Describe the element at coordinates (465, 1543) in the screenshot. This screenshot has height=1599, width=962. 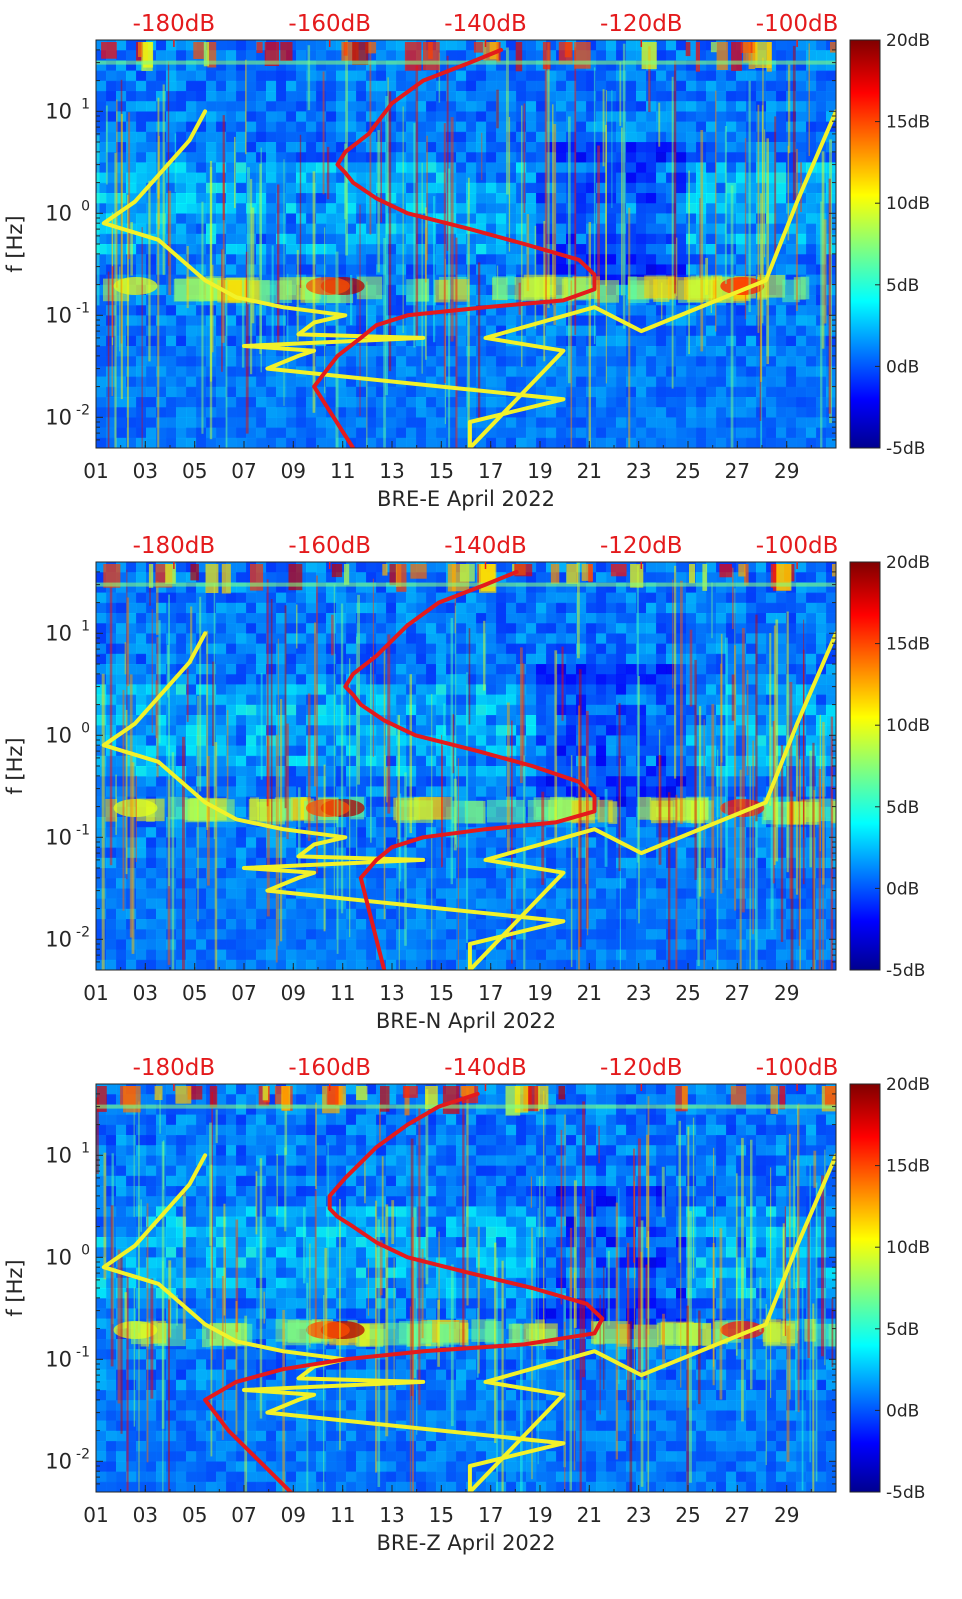
I see `x-axis-label: BRE-Z April 2022` at that location.